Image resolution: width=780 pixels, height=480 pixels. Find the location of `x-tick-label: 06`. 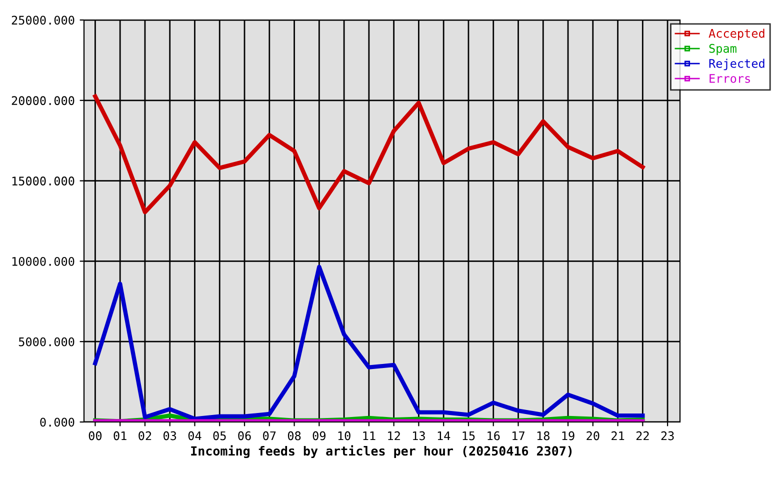

x-tick-label: 06 is located at coordinates (244, 435).